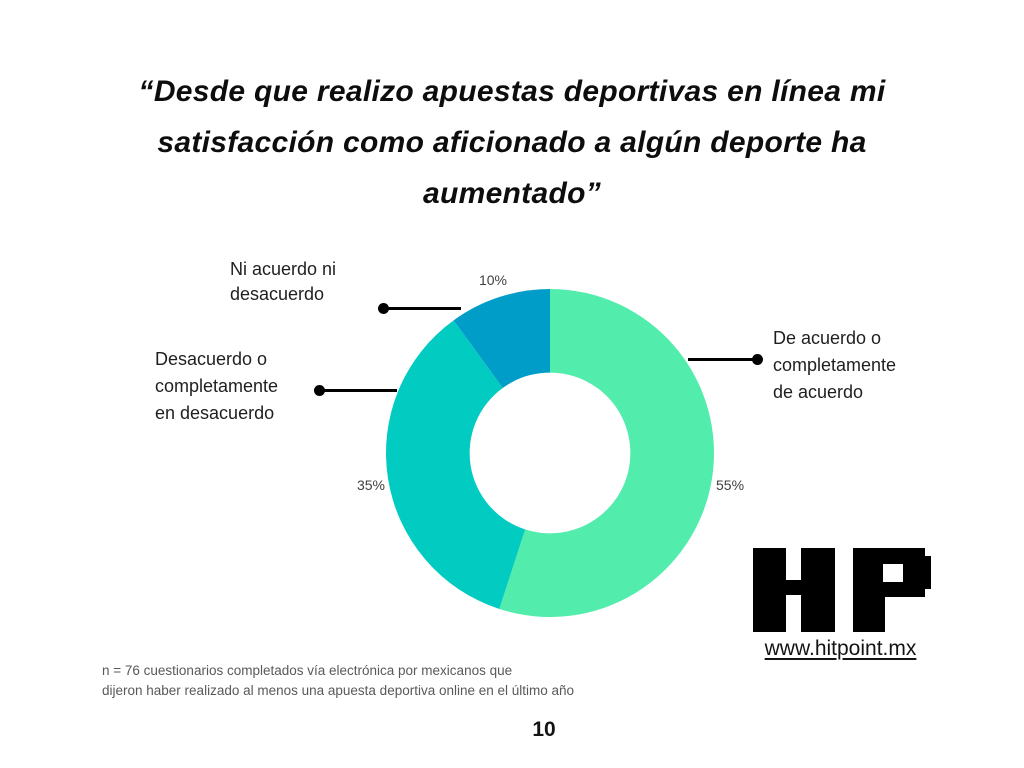  What do you see at coordinates (319, 390) in the screenshot?
I see `callout-dot-disagree` at bounding box center [319, 390].